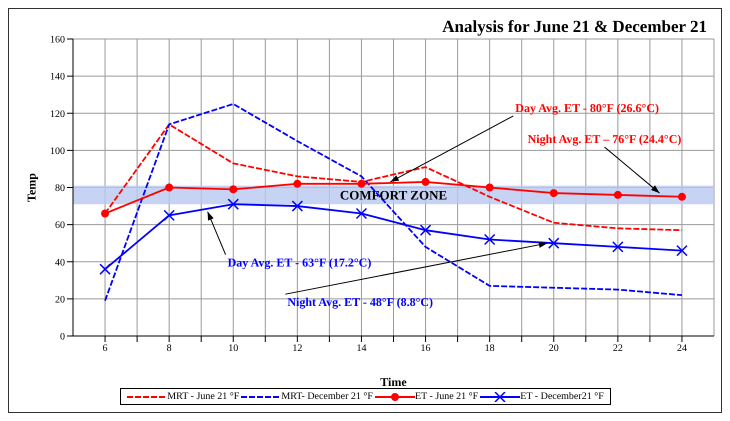 This screenshot has height=421, width=730. What do you see at coordinates (425, 348) in the screenshot?
I see `x-tick-label: 16` at bounding box center [425, 348].